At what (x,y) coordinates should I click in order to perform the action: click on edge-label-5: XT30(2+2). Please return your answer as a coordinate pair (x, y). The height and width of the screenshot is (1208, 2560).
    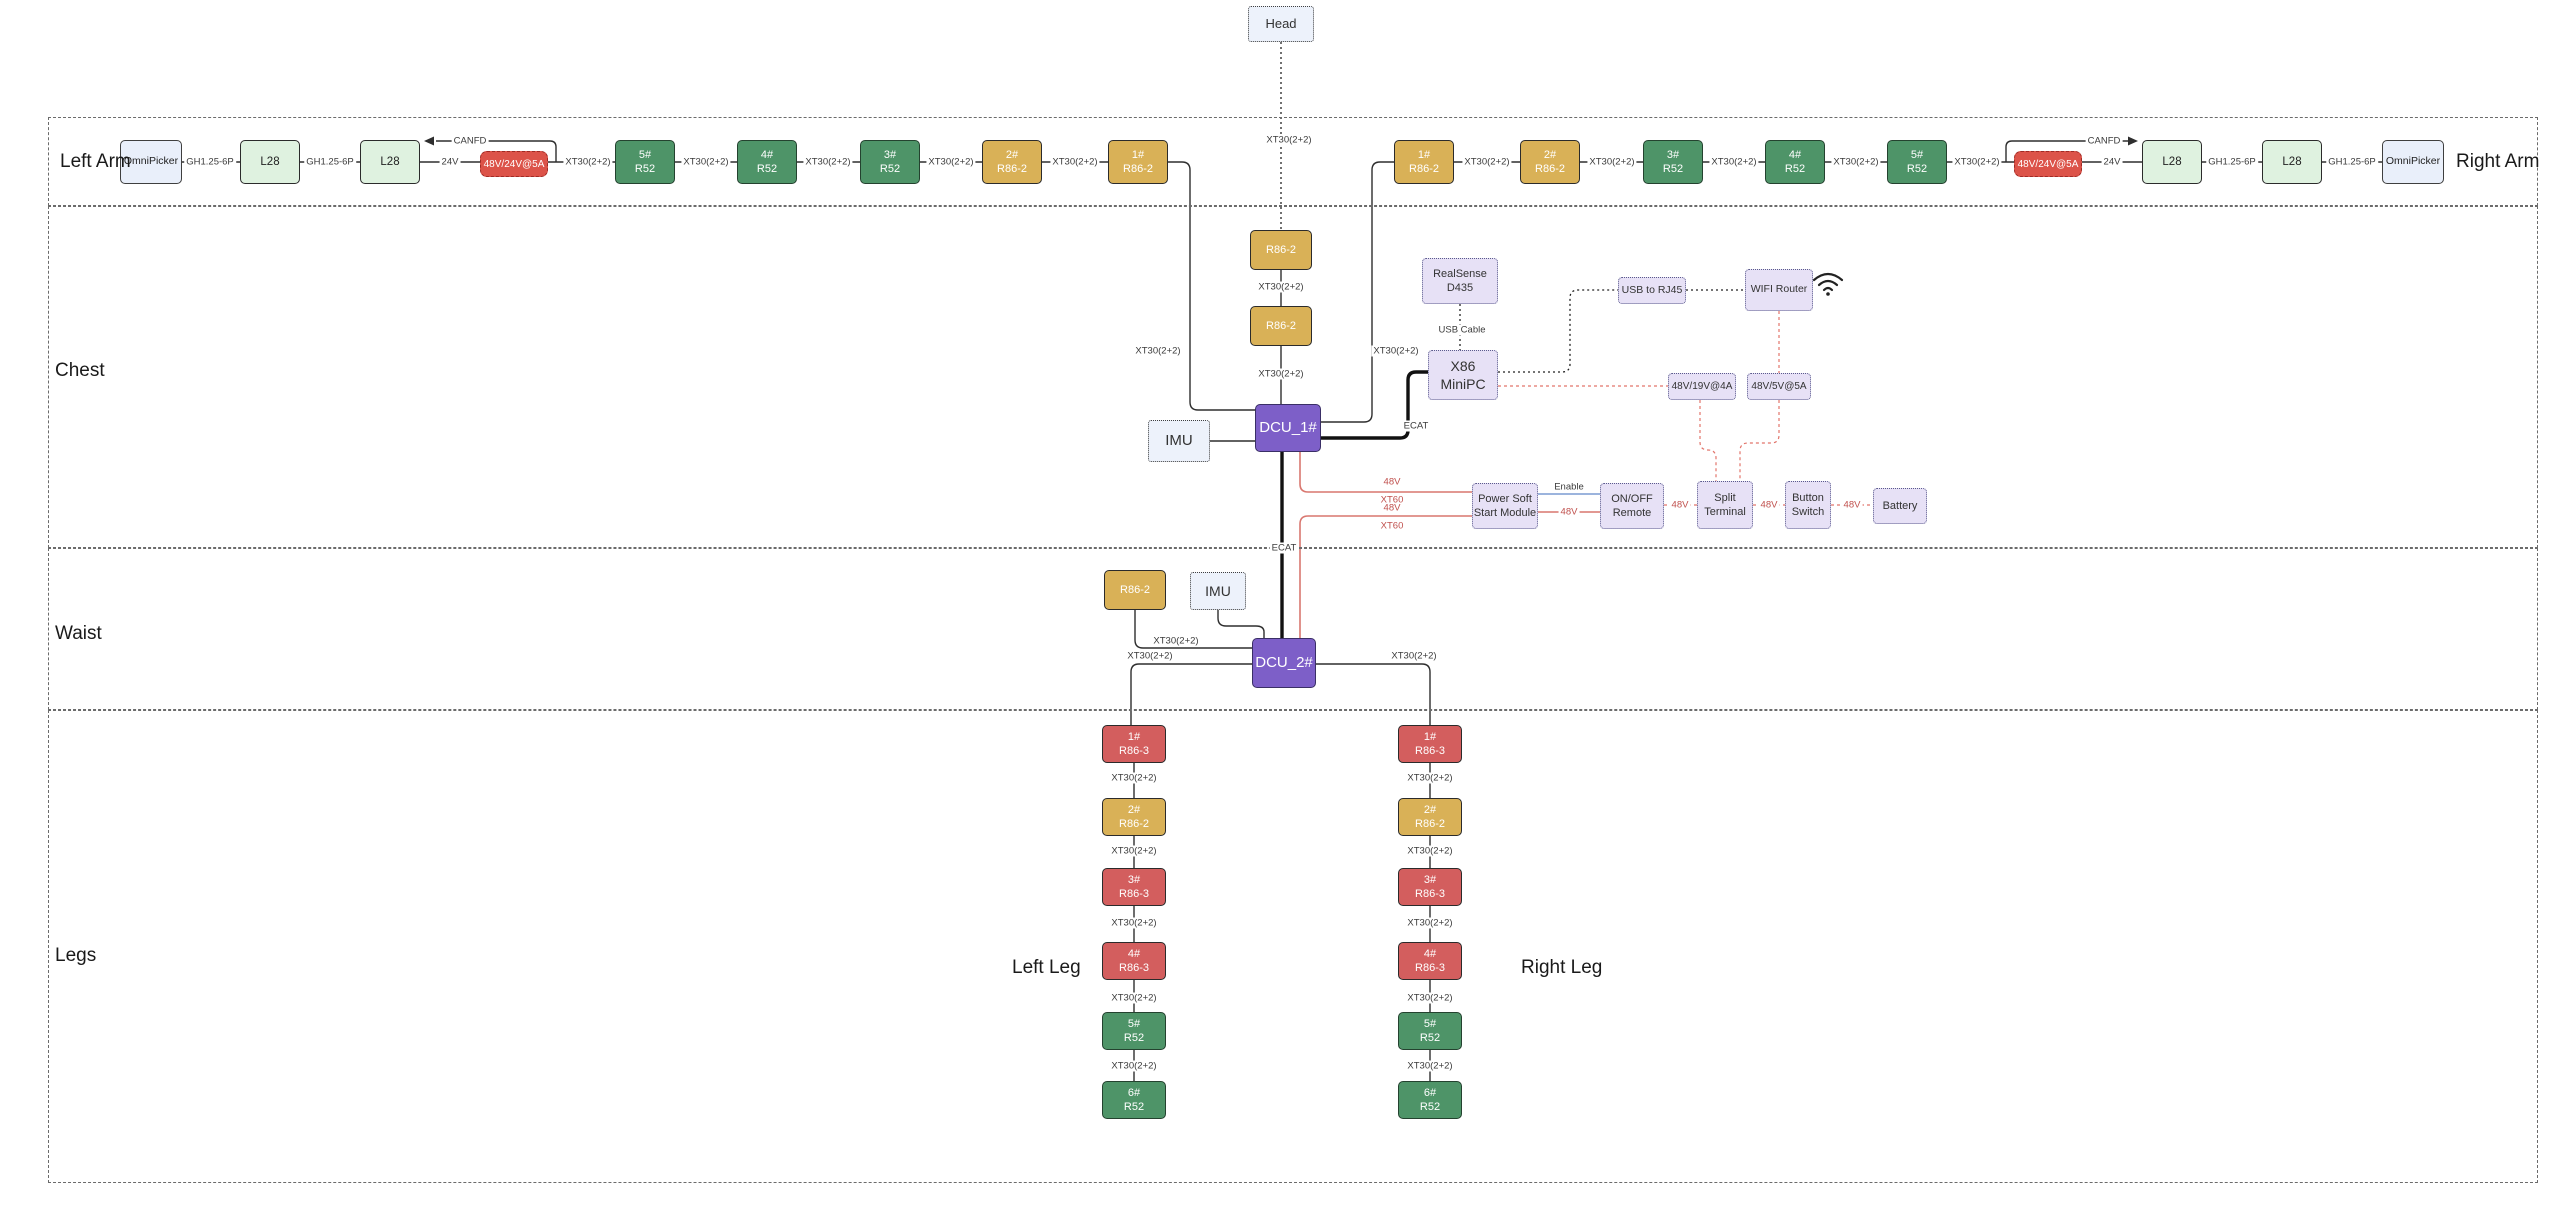
    Looking at the image, I should click on (706, 162).